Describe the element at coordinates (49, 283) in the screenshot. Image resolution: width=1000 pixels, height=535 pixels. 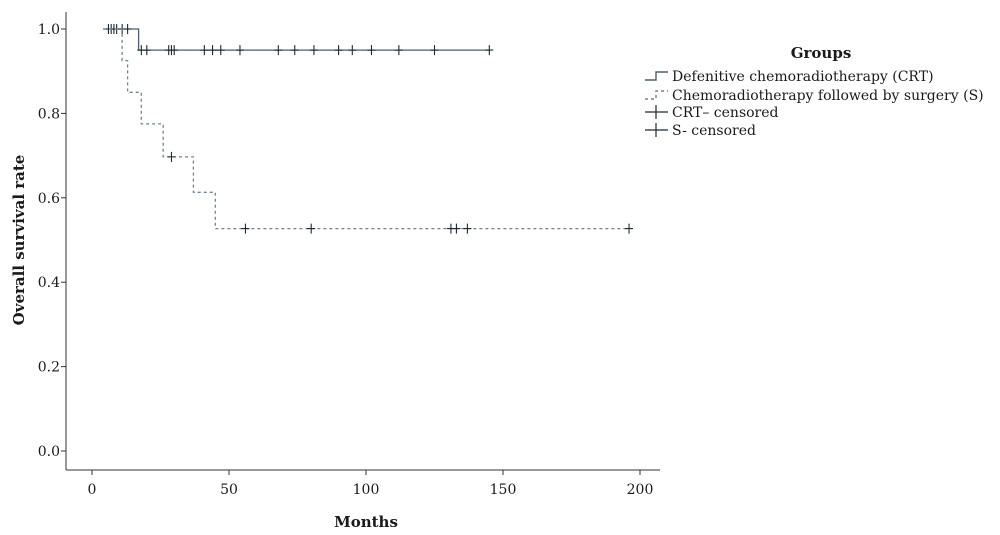
I see `y-tick-label: 0.4` at that location.